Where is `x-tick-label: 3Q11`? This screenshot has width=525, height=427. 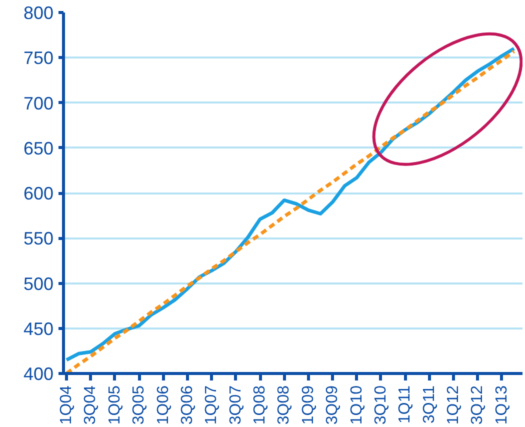
x-tick-label: 3Q11 is located at coordinates (429, 404).